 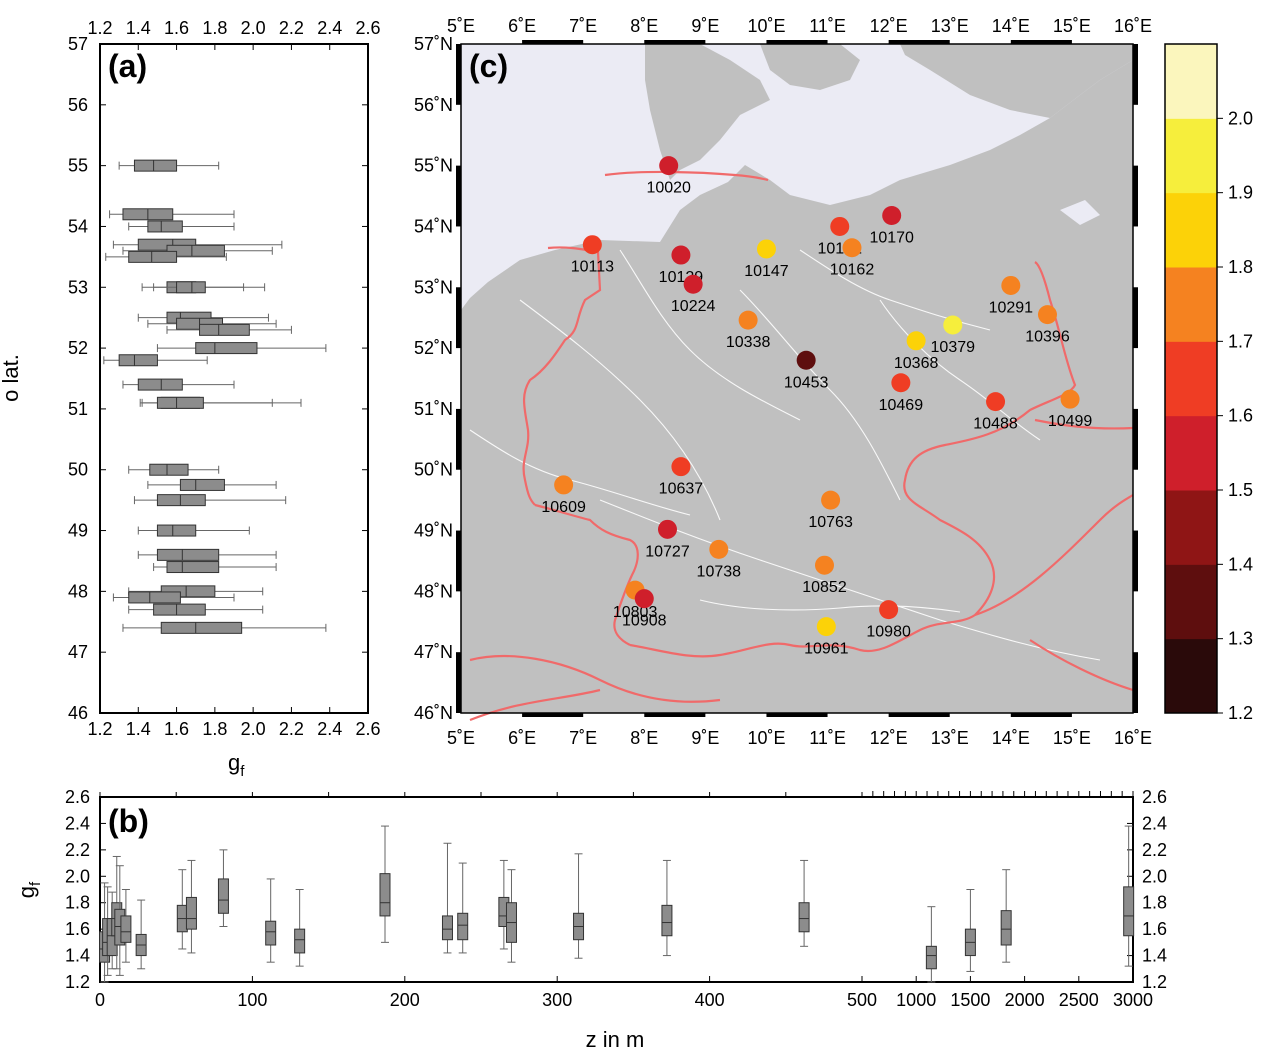 I want to click on a-x-tick-label-top: 1.6, so click(x=176, y=28).